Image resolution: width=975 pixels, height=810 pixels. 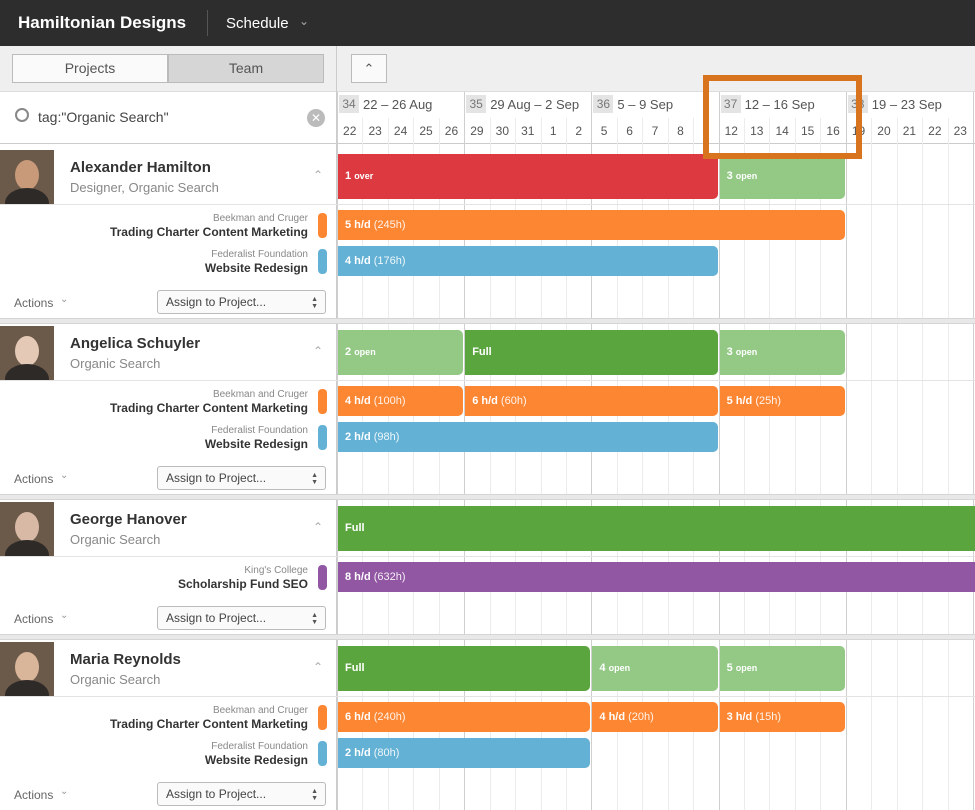 What do you see at coordinates (782, 668) in the screenshot?
I see `availability-bar: 5 open` at bounding box center [782, 668].